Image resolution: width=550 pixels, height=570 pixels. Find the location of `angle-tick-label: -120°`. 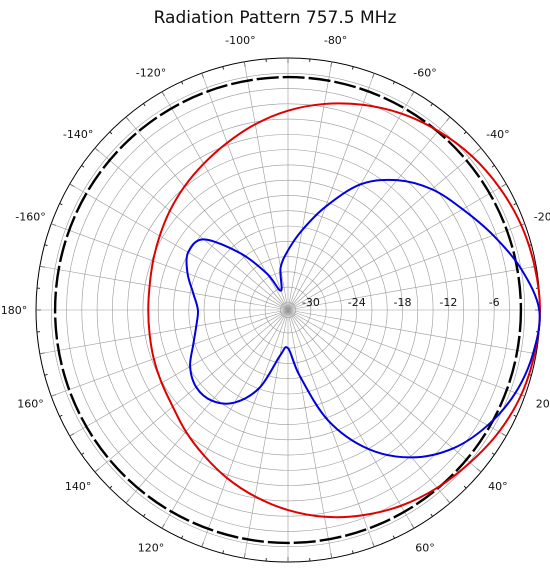

angle-tick-label: -120° is located at coordinates (151, 73).